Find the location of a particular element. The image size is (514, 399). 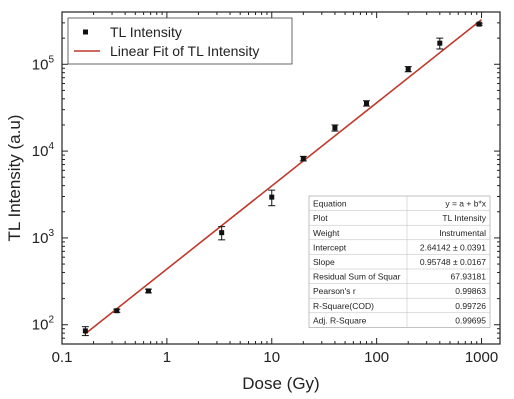

legend-entry-label: Linear Fit of TL Intensity is located at coordinates (184, 51).